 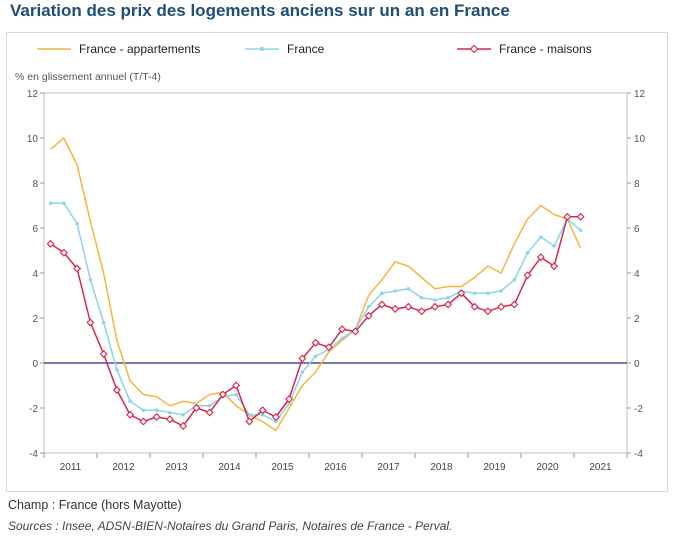 What do you see at coordinates (35, 319) in the screenshot?
I see `y-tick-label-left: 2` at bounding box center [35, 319].